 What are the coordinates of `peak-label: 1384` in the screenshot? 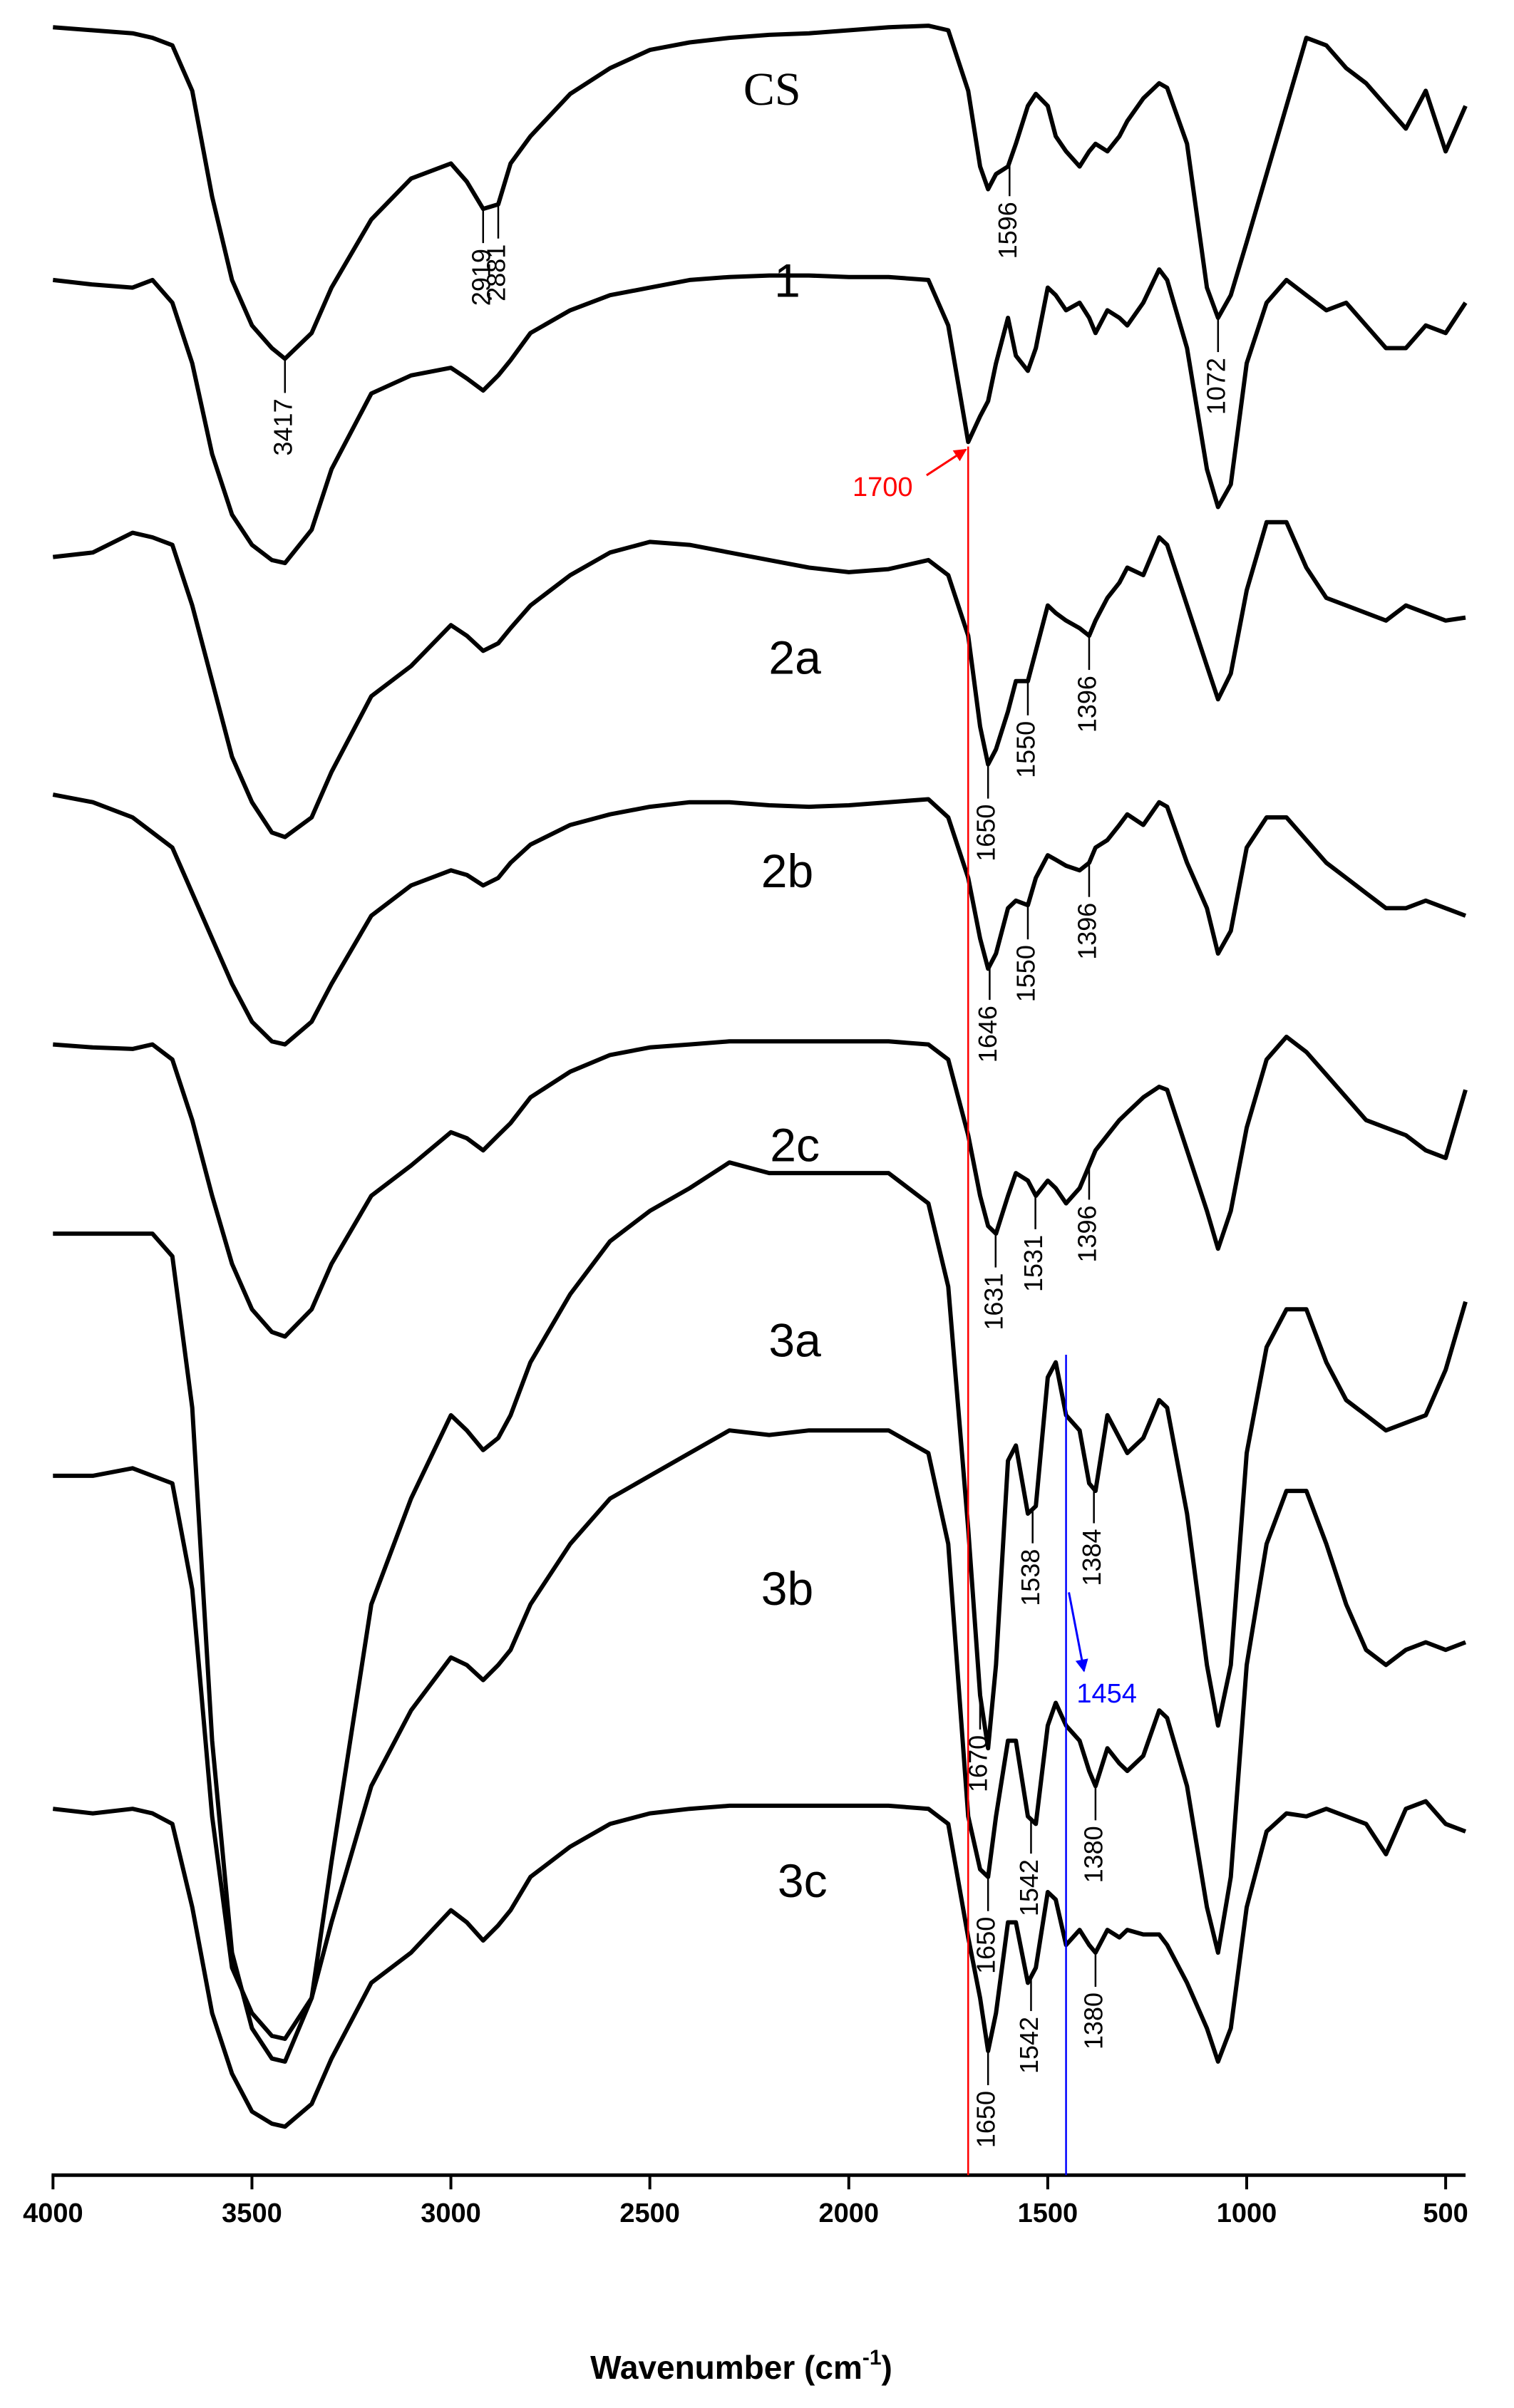 It's located at (1091, 1557).